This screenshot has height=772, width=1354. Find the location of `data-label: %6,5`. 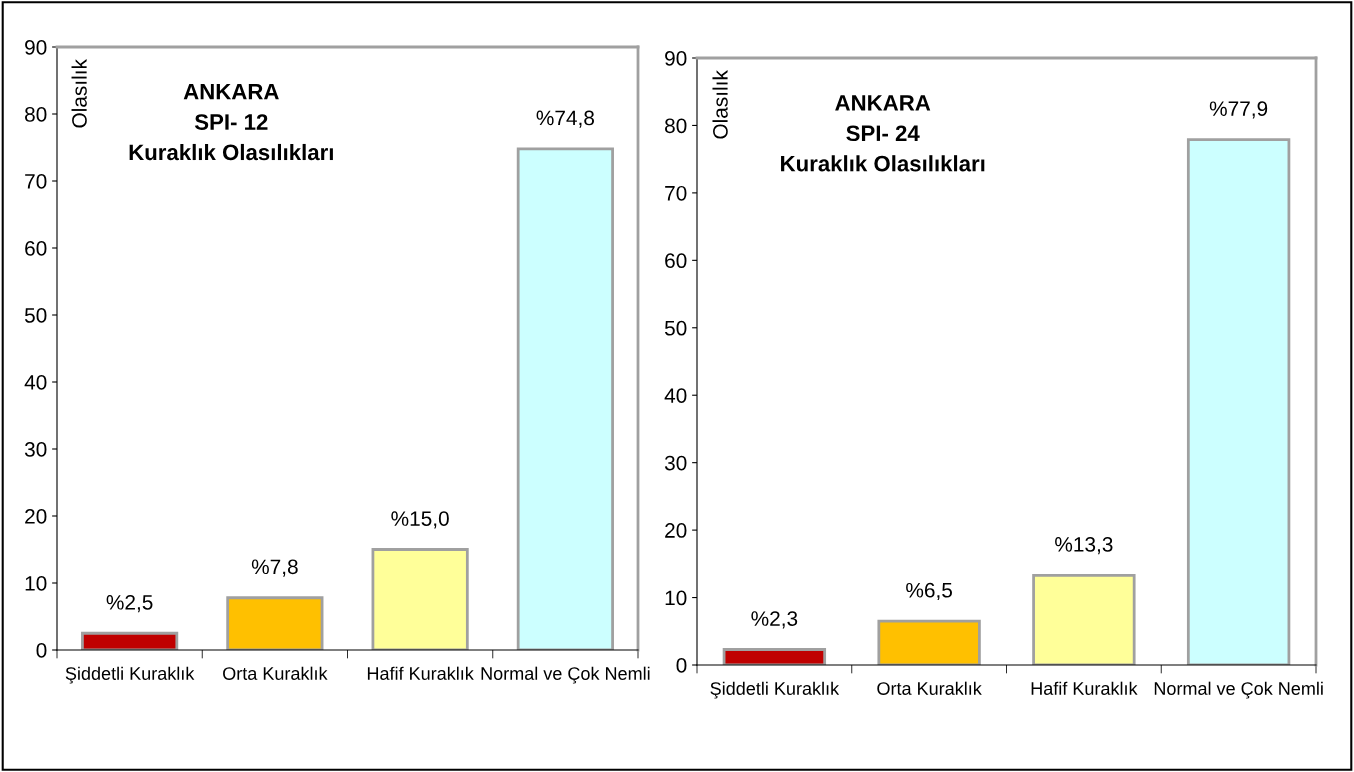

data-label: %6,5 is located at coordinates (929, 591).